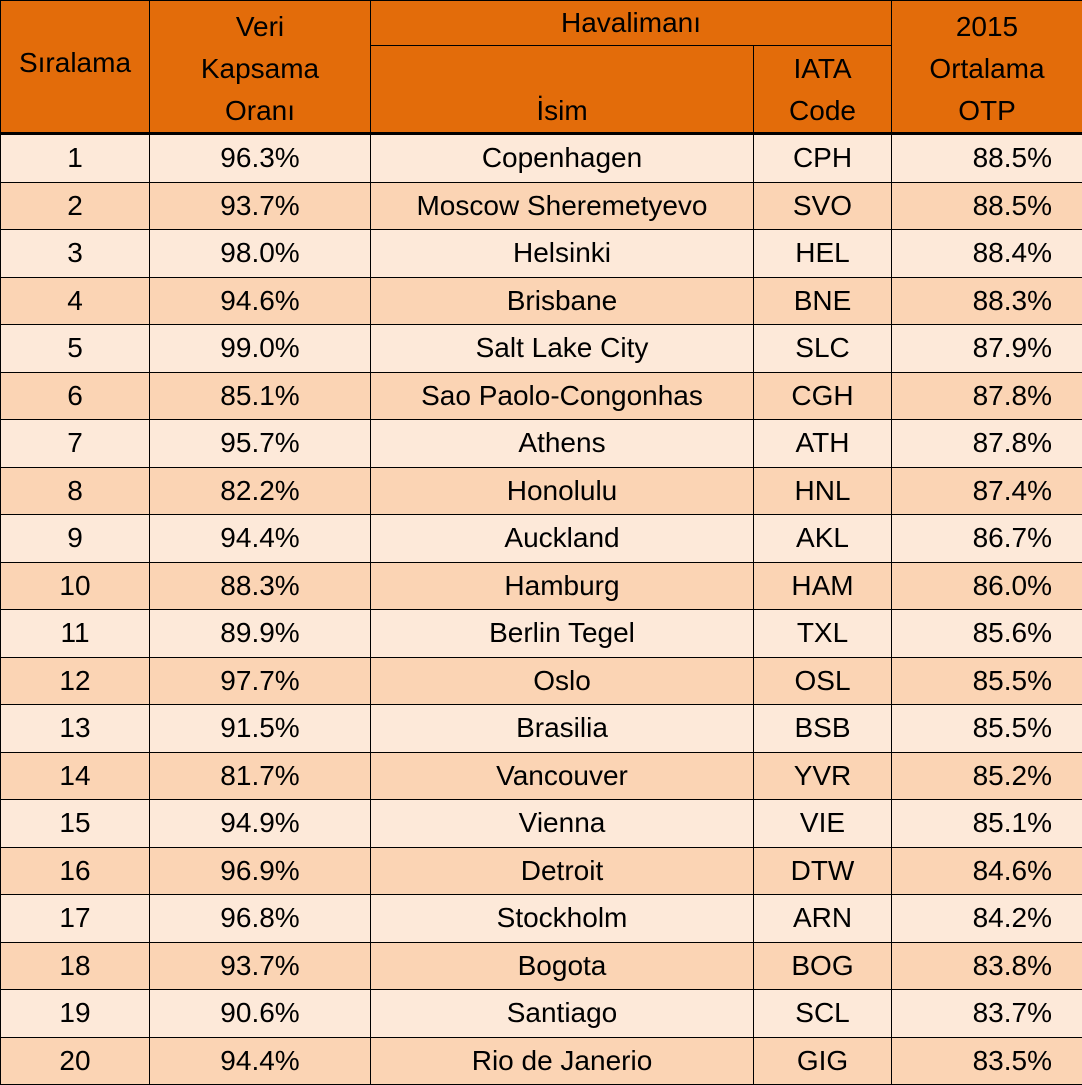 The image size is (1082, 1085). Describe the element at coordinates (823, 824) in the screenshot. I see `iata-code-cell: VIE` at that location.